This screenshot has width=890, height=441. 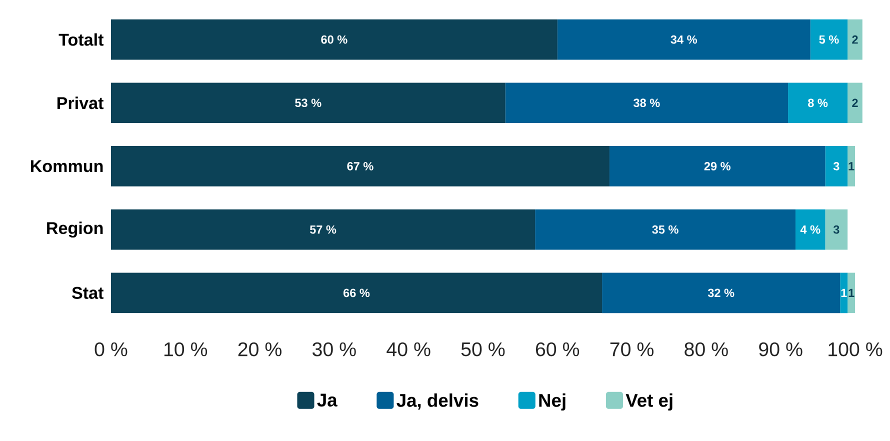 I want to click on legend-label: Nej, so click(x=552, y=402).